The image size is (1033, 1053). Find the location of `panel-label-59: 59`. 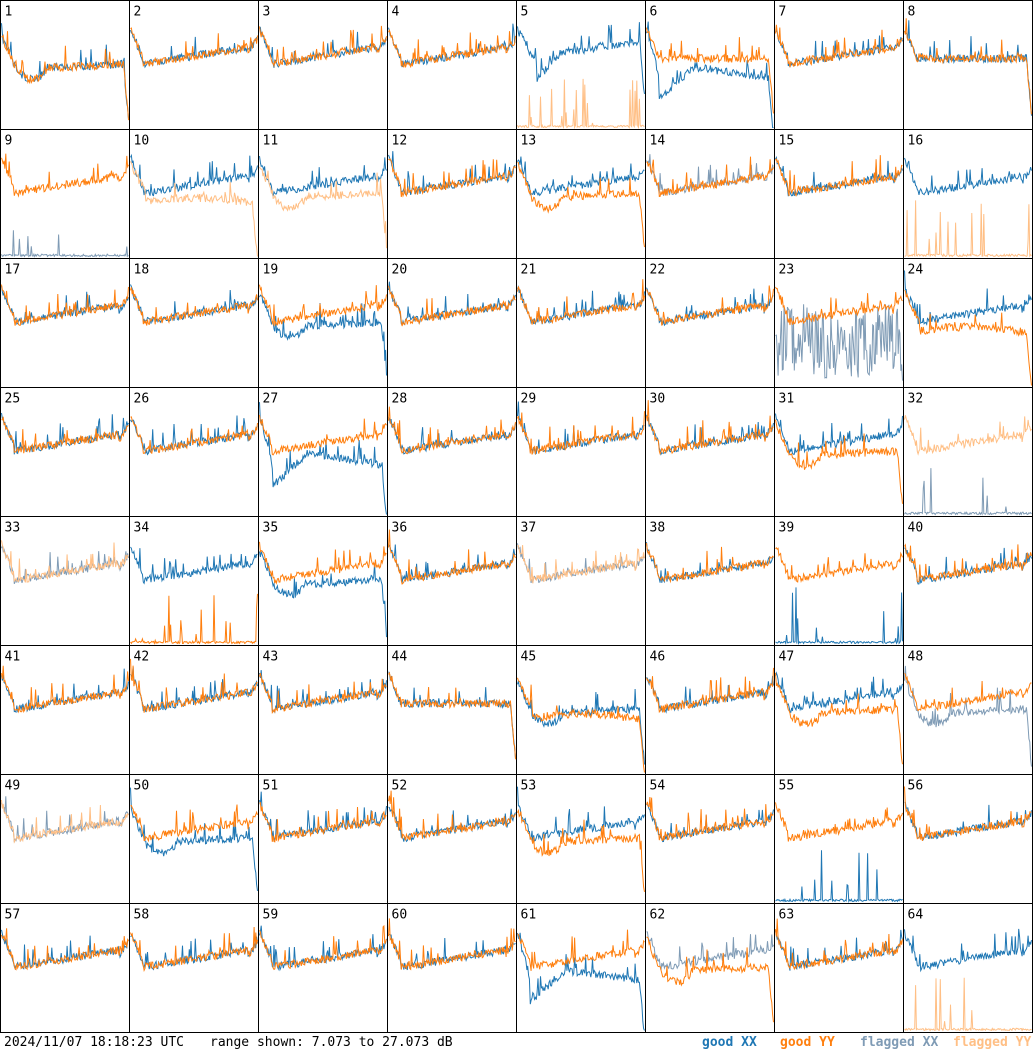

panel-label-59: 59 is located at coordinates (271, 915).